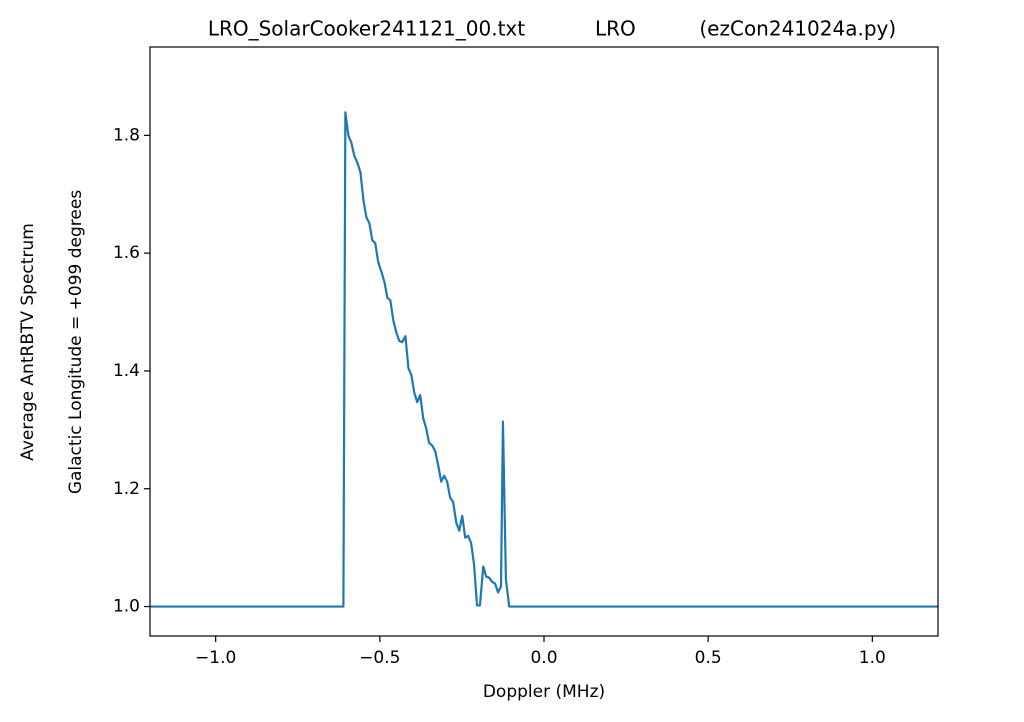  What do you see at coordinates (126, 371) in the screenshot?
I see `y-tick-label: 1.4` at bounding box center [126, 371].